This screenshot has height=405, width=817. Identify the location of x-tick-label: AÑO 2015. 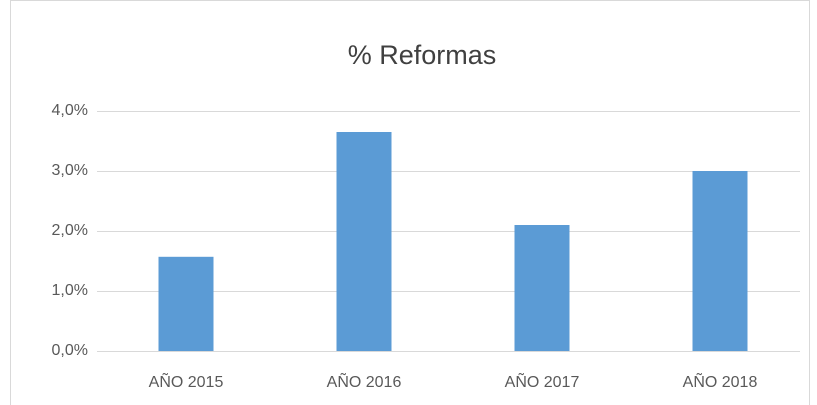
(186, 381).